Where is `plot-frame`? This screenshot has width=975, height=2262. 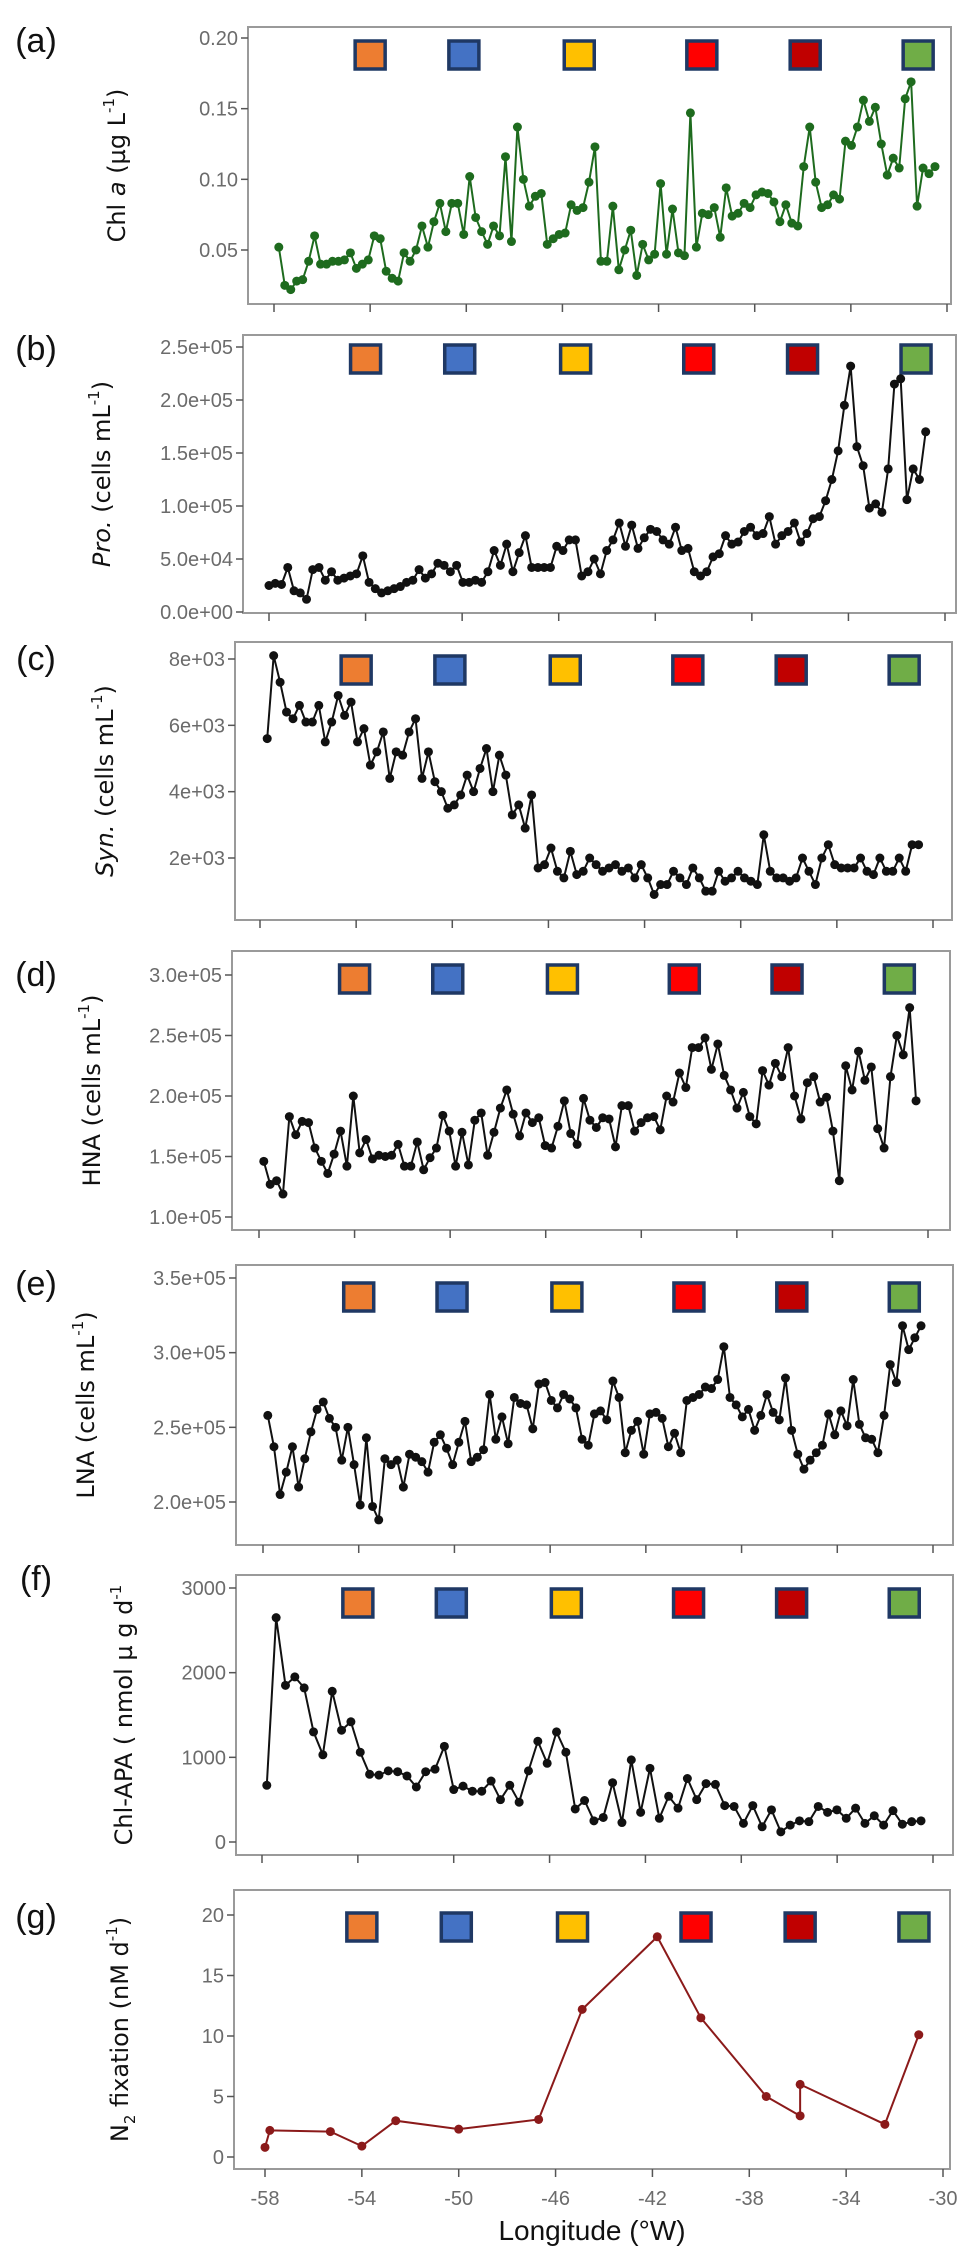 plot-frame is located at coordinates (593, 781).